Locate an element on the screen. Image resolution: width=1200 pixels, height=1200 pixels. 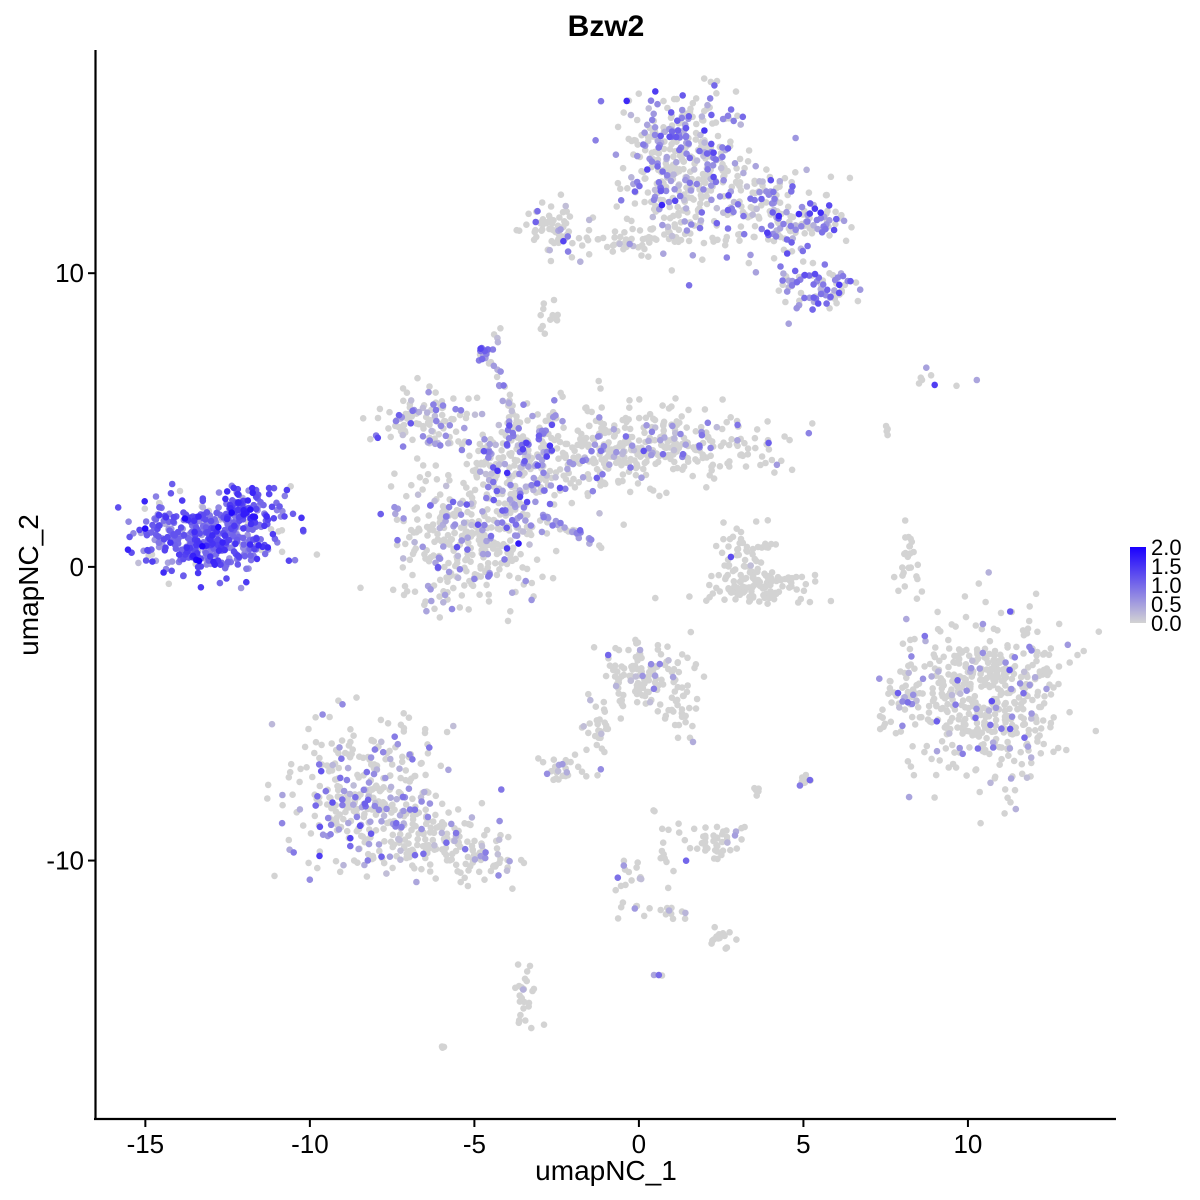
chart-title: Bzw2 is located at coordinates (606, 26).